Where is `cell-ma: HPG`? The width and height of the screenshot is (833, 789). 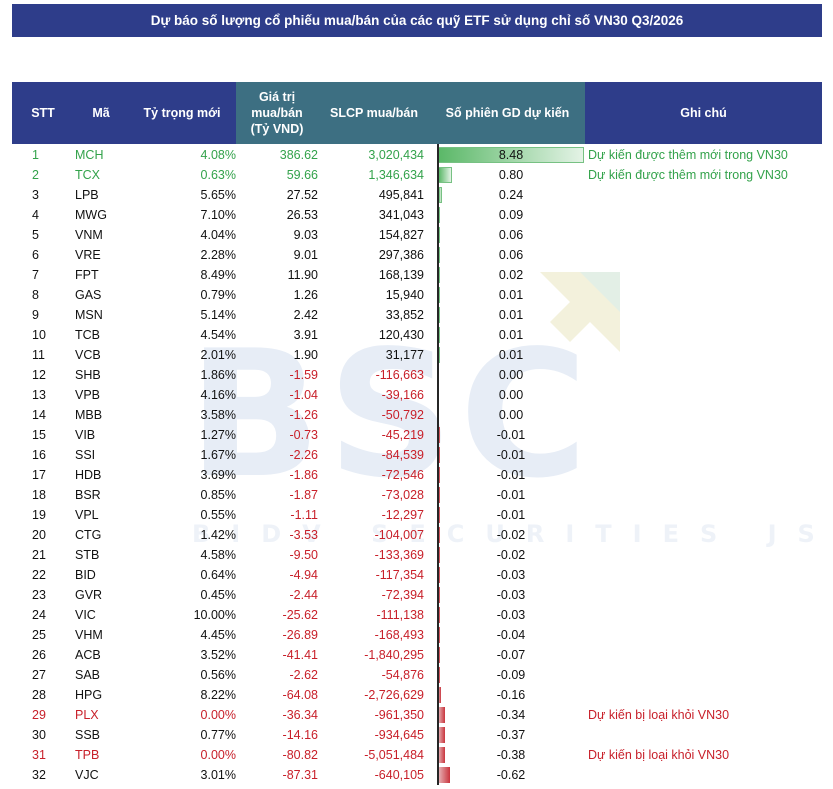 cell-ma: HPG is located at coordinates (89, 695).